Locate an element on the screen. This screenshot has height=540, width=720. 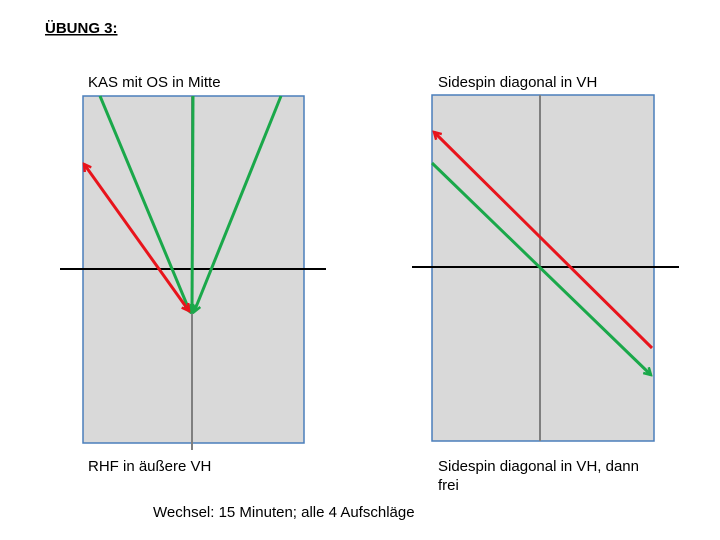
bottom-label: Sidespin diagonal in VH, dann is located at coordinates (538, 466).